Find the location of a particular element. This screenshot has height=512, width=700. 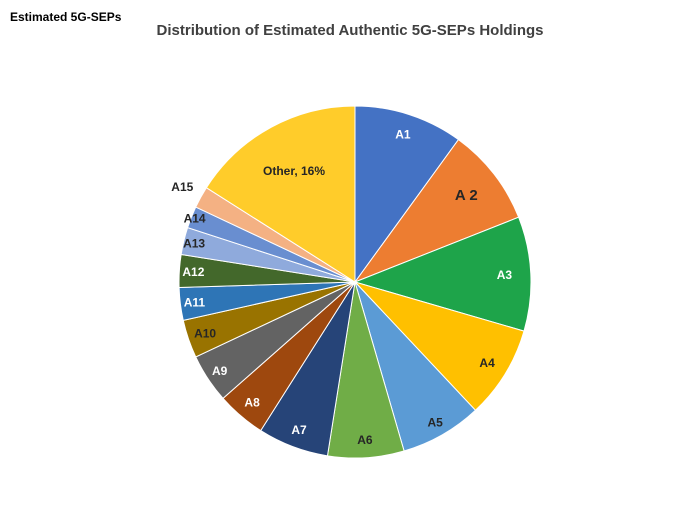

slice-label-other: Other, 16% is located at coordinates (294, 171).